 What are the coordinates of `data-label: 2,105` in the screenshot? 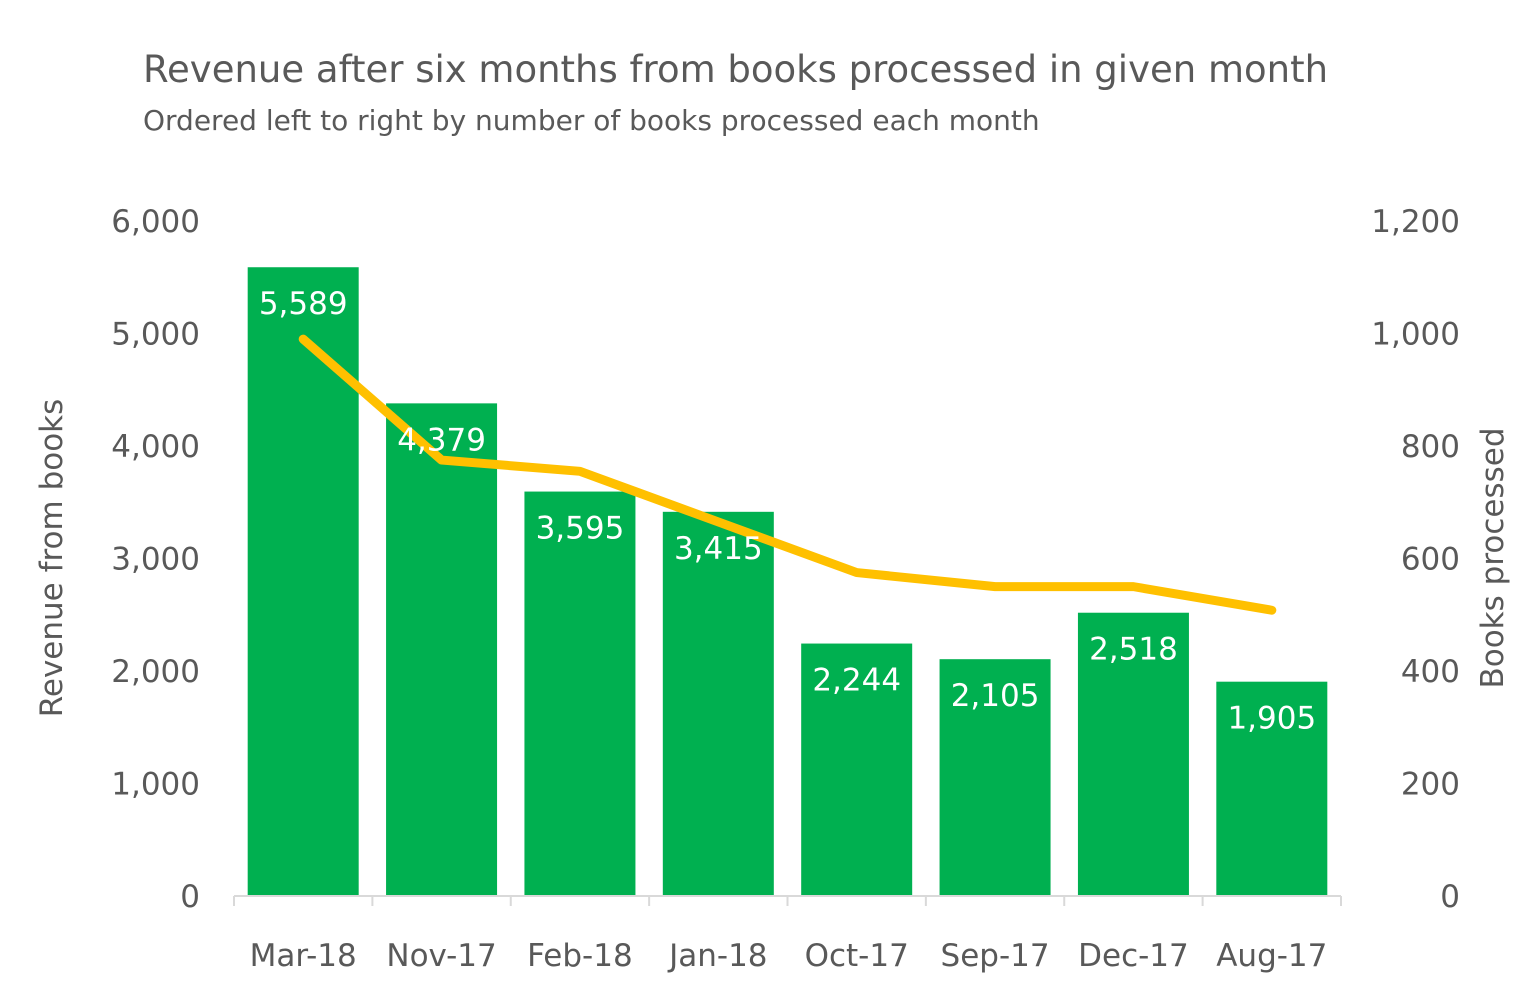 It's located at (995, 696).